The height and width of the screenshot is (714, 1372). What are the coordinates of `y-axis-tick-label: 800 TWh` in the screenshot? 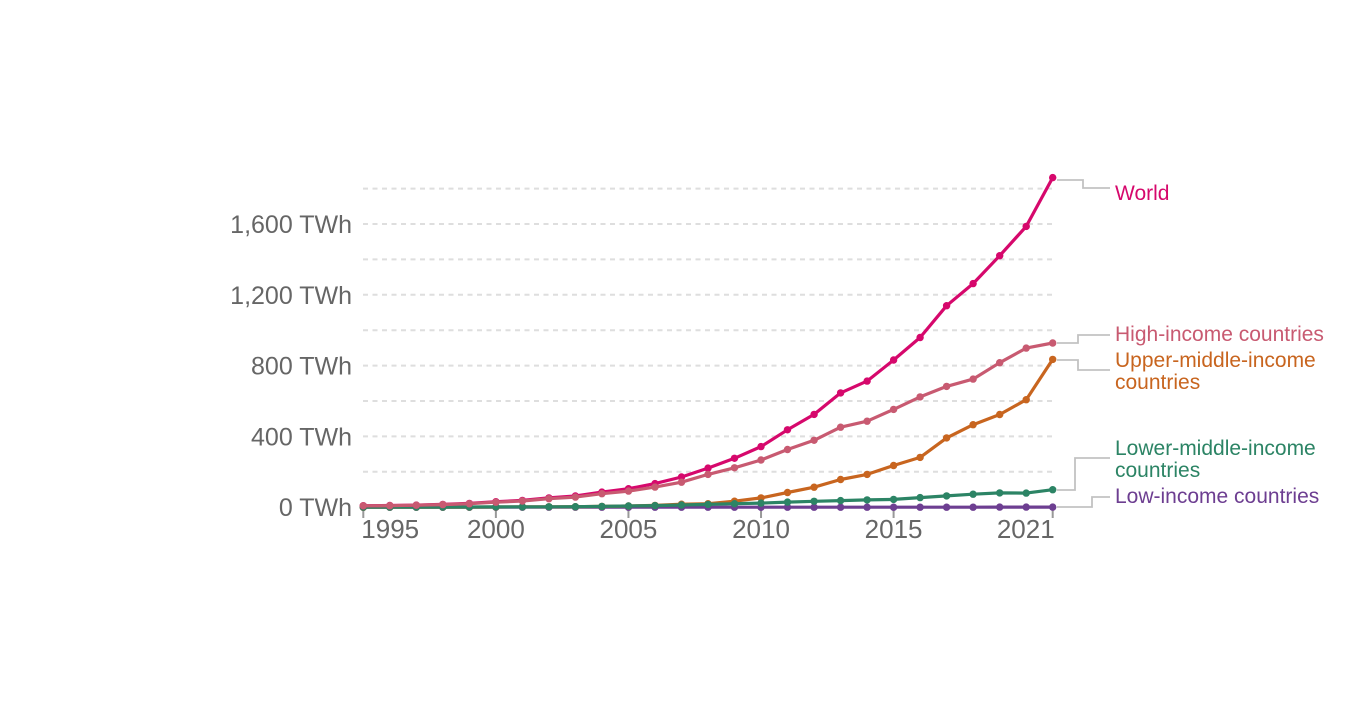 It's located at (301, 367).